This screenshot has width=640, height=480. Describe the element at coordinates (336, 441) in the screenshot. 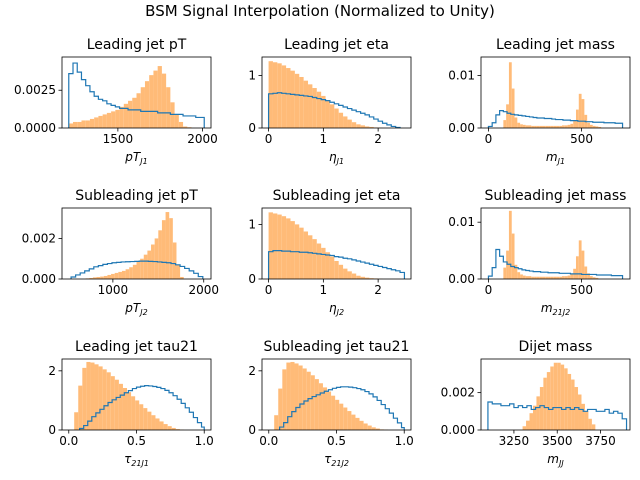

I see `x-tick-label: 0.5` at that location.